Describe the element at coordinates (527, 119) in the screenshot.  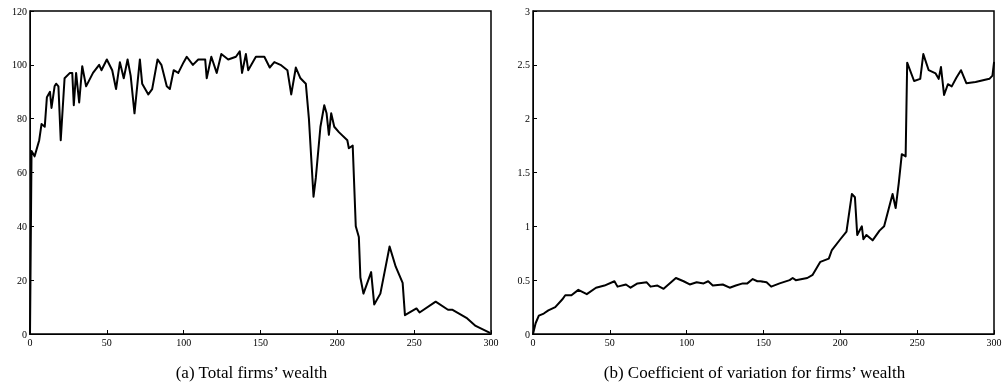
I see `y-tick-label: 2` at that location.